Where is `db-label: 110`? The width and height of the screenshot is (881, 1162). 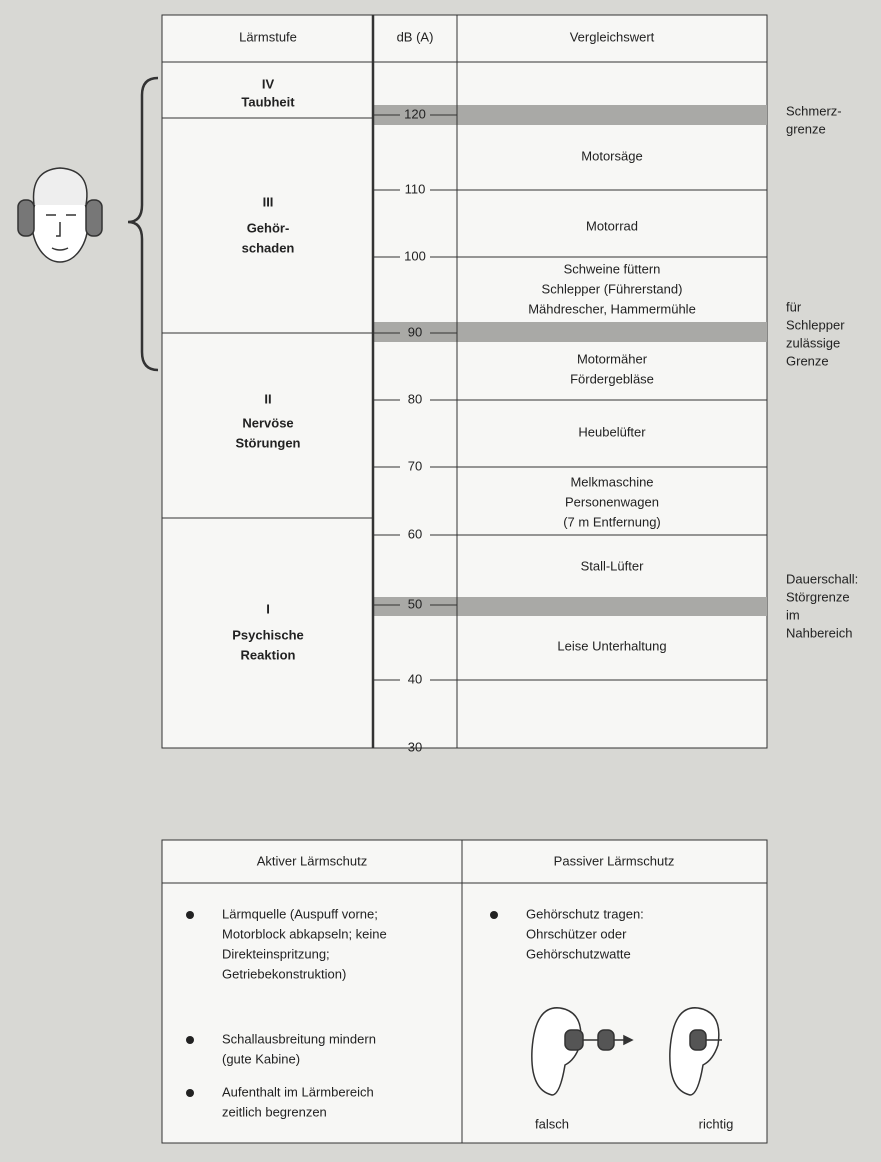 db-label: 110 is located at coordinates (415, 188).